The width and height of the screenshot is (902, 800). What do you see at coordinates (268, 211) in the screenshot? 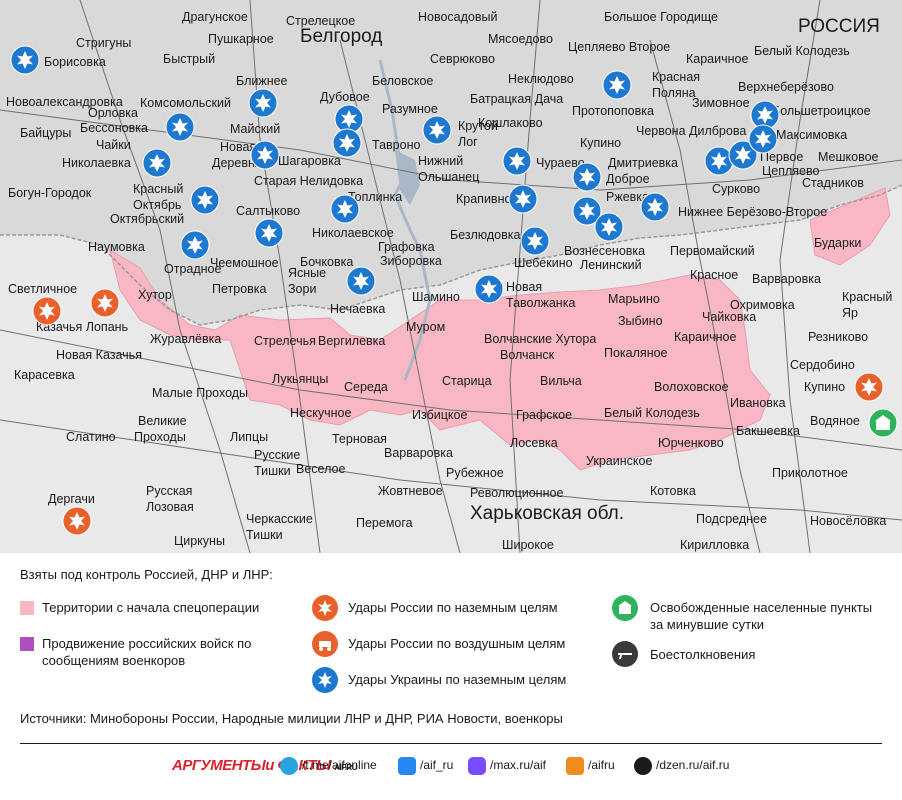
I see `place-label: Салтыково` at bounding box center [268, 211].